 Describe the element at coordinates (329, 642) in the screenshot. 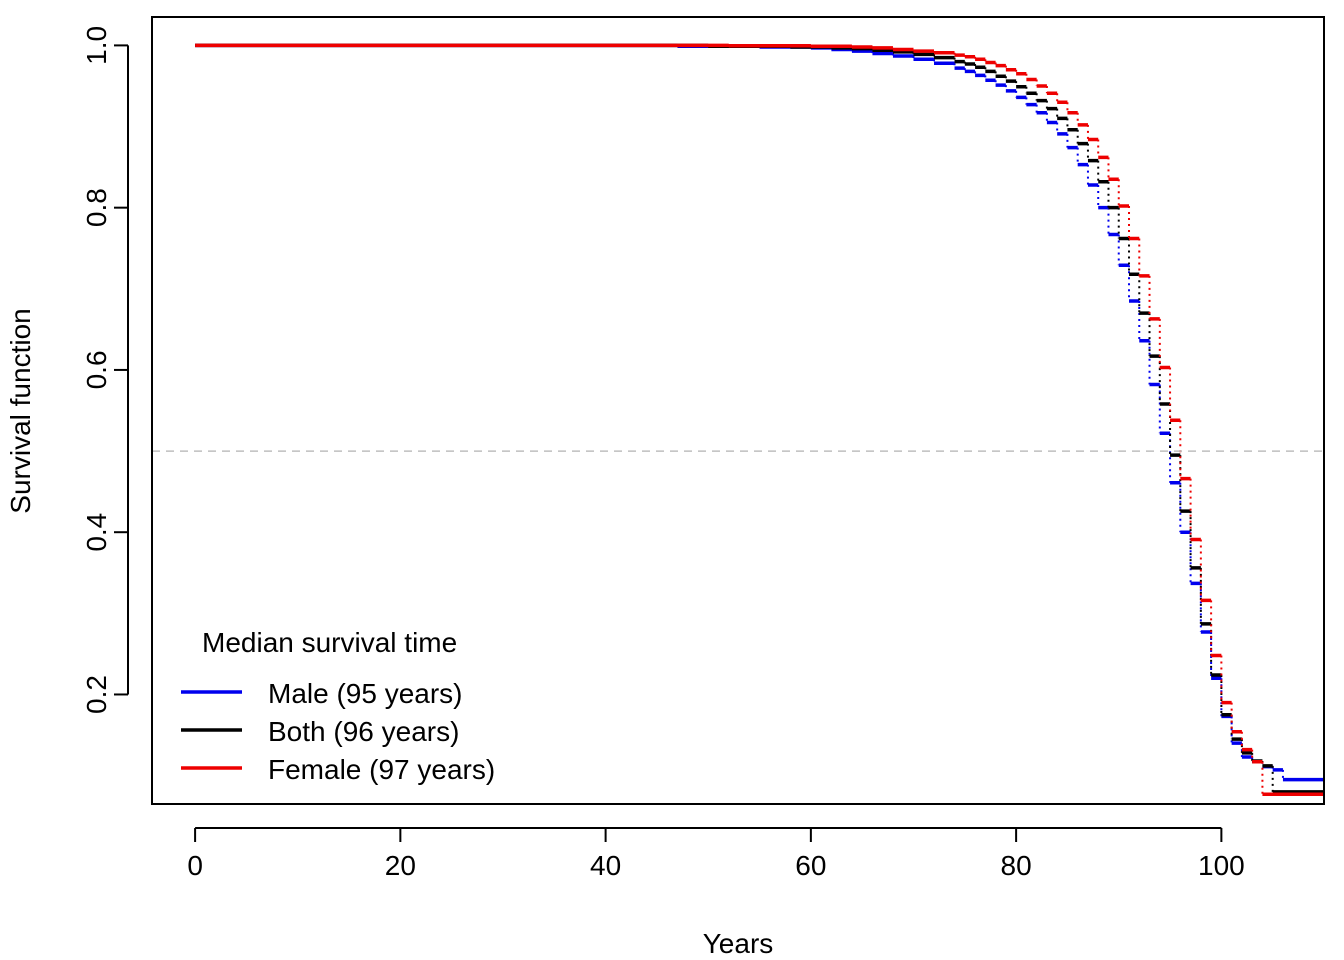

I see `legend-title: Median survival time` at that location.